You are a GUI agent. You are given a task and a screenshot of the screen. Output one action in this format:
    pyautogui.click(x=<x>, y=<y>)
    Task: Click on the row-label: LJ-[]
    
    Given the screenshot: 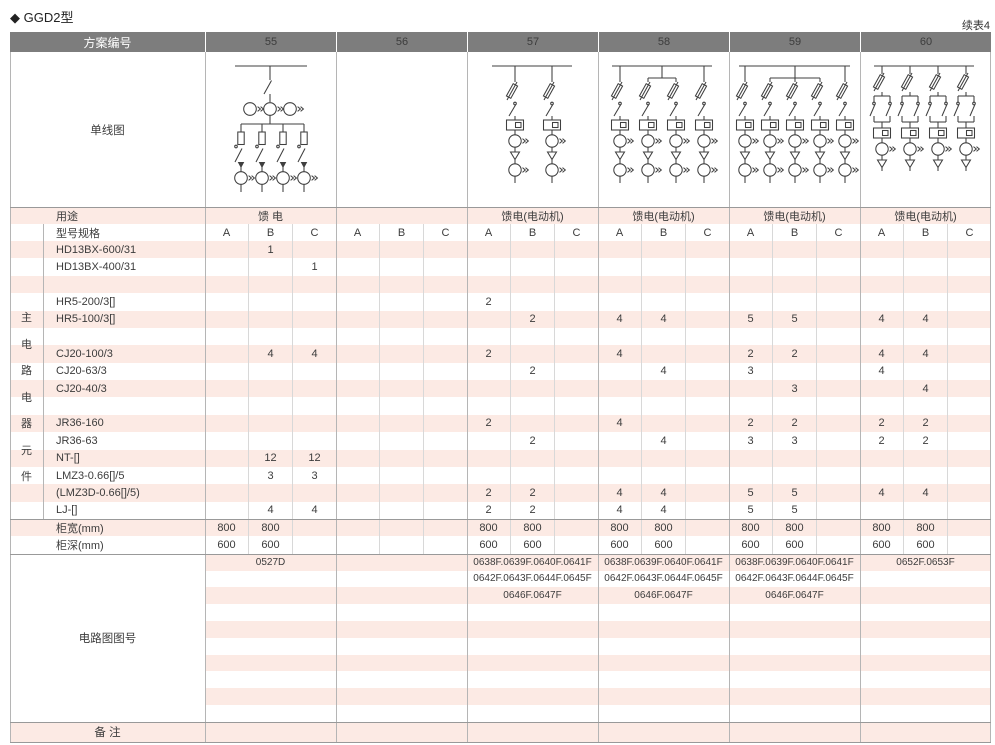 What is the action you would take?
    pyautogui.click(x=67, y=510)
    